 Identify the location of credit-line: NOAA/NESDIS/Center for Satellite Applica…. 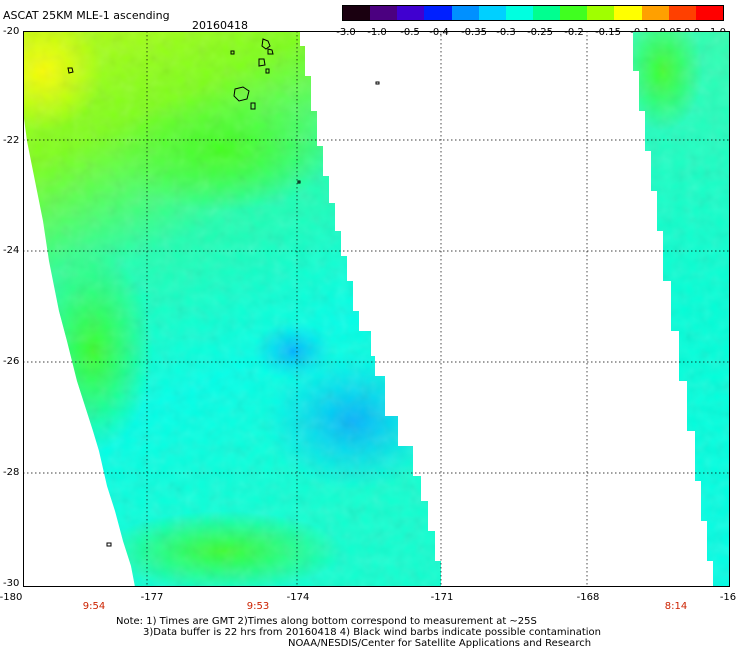
(440, 643).